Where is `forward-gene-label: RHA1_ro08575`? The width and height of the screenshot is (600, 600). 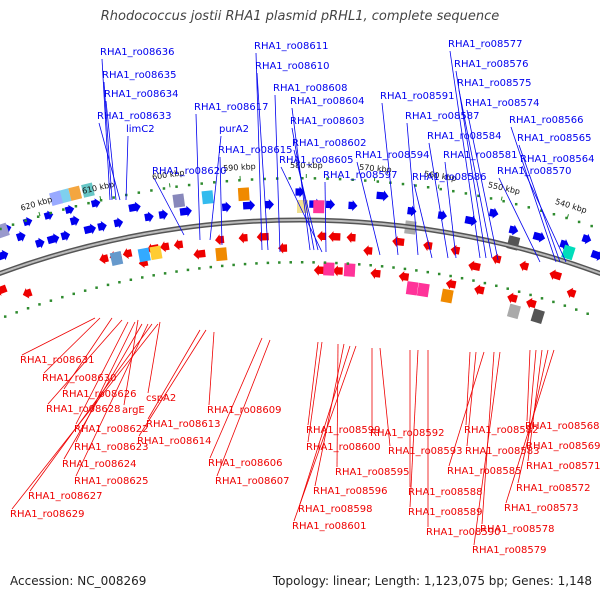
forward-gene-label: RHA1_ro08575 is located at coordinates (494, 83).